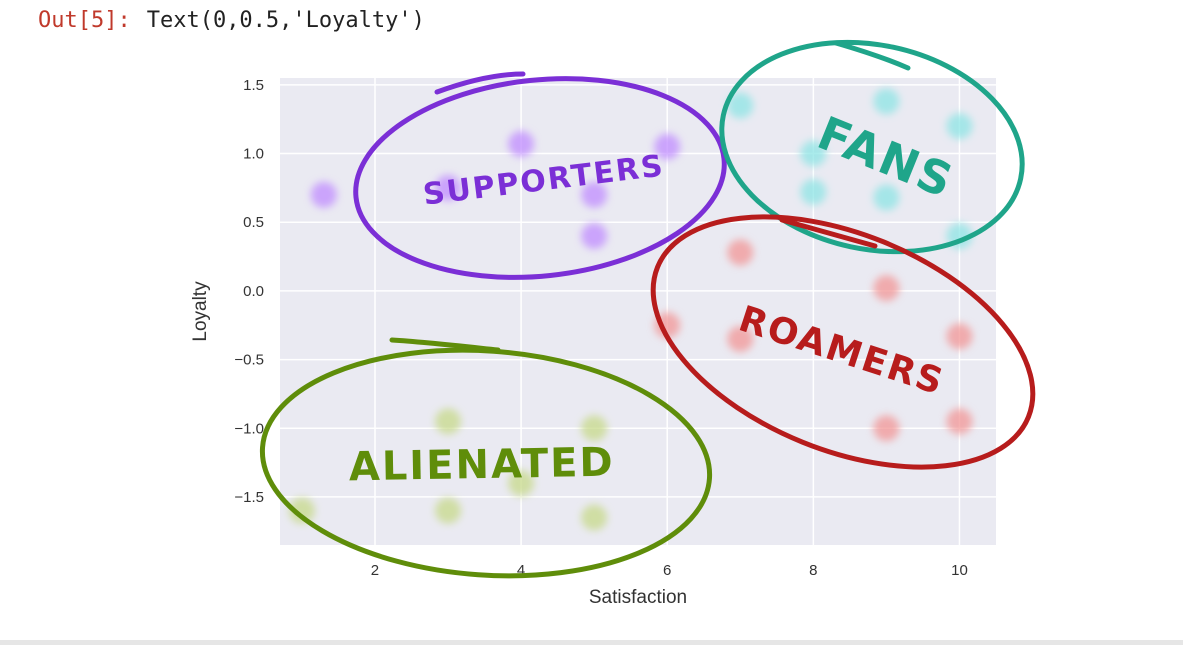 This screenshot has width=1183, height=645. I want to click on annotation-stroke-alienated, so click(445, 345).